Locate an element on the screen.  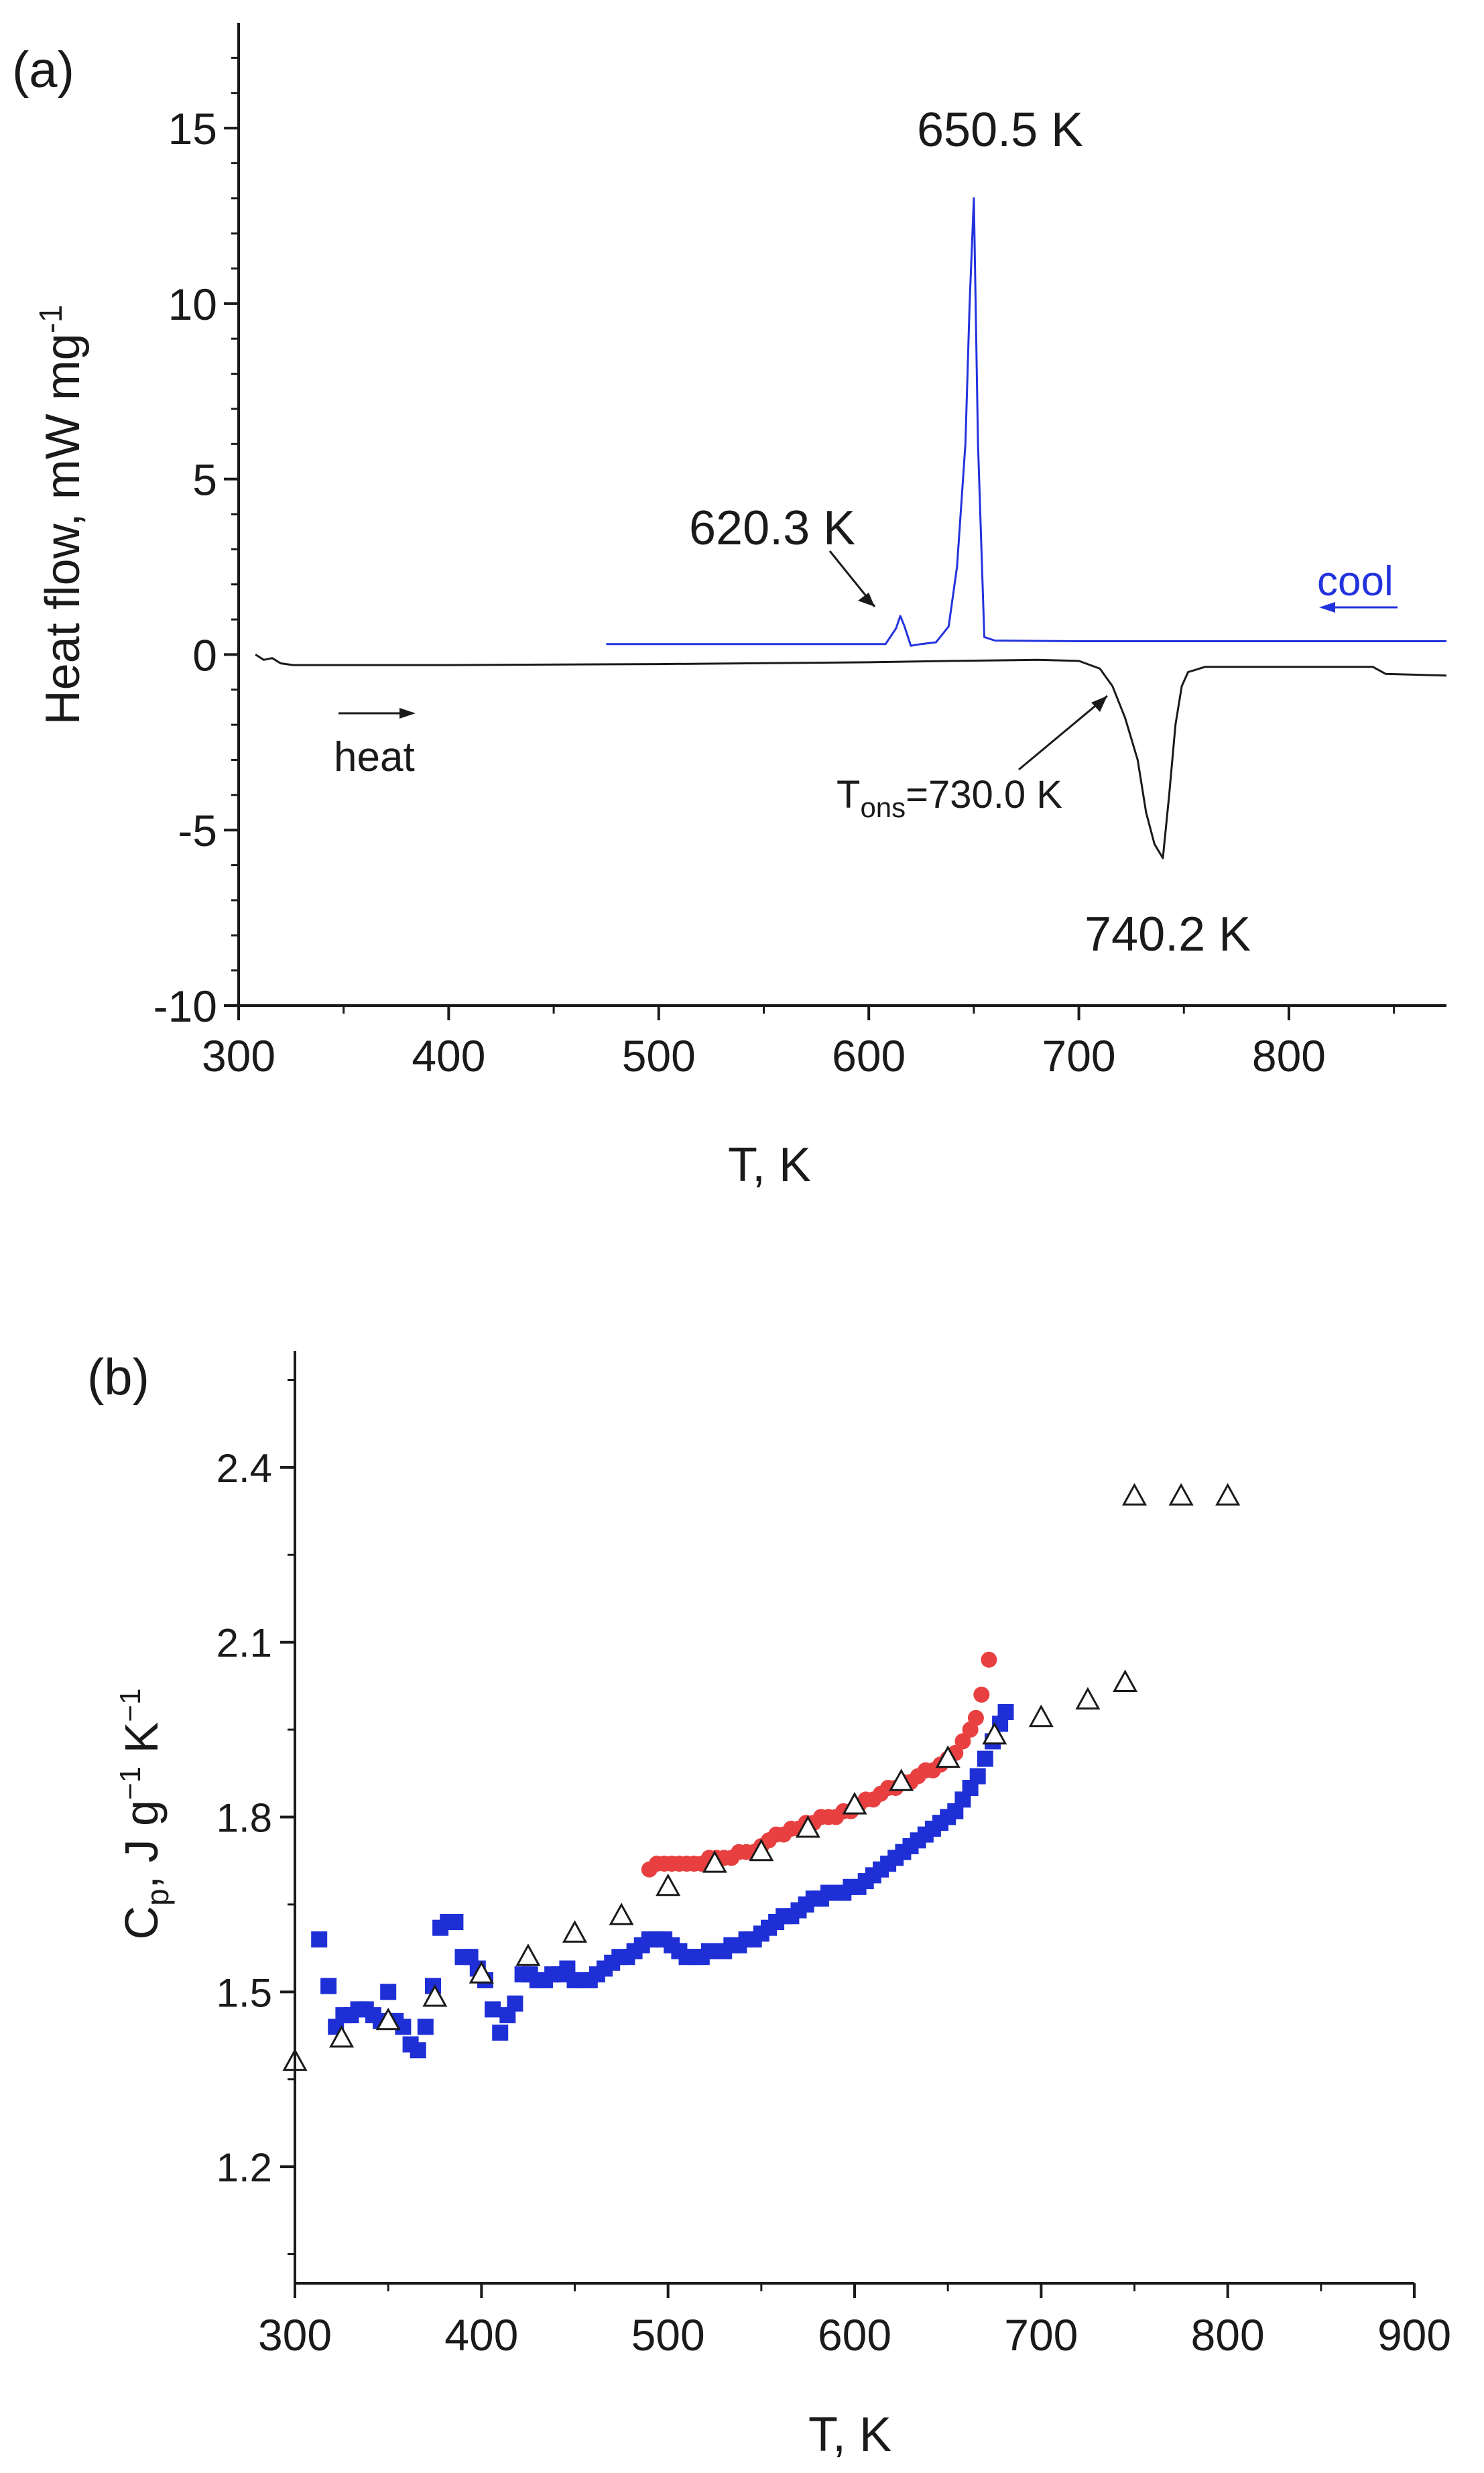
panel-a-x-axis-label: T, K is located at coordinates (770, 1165).